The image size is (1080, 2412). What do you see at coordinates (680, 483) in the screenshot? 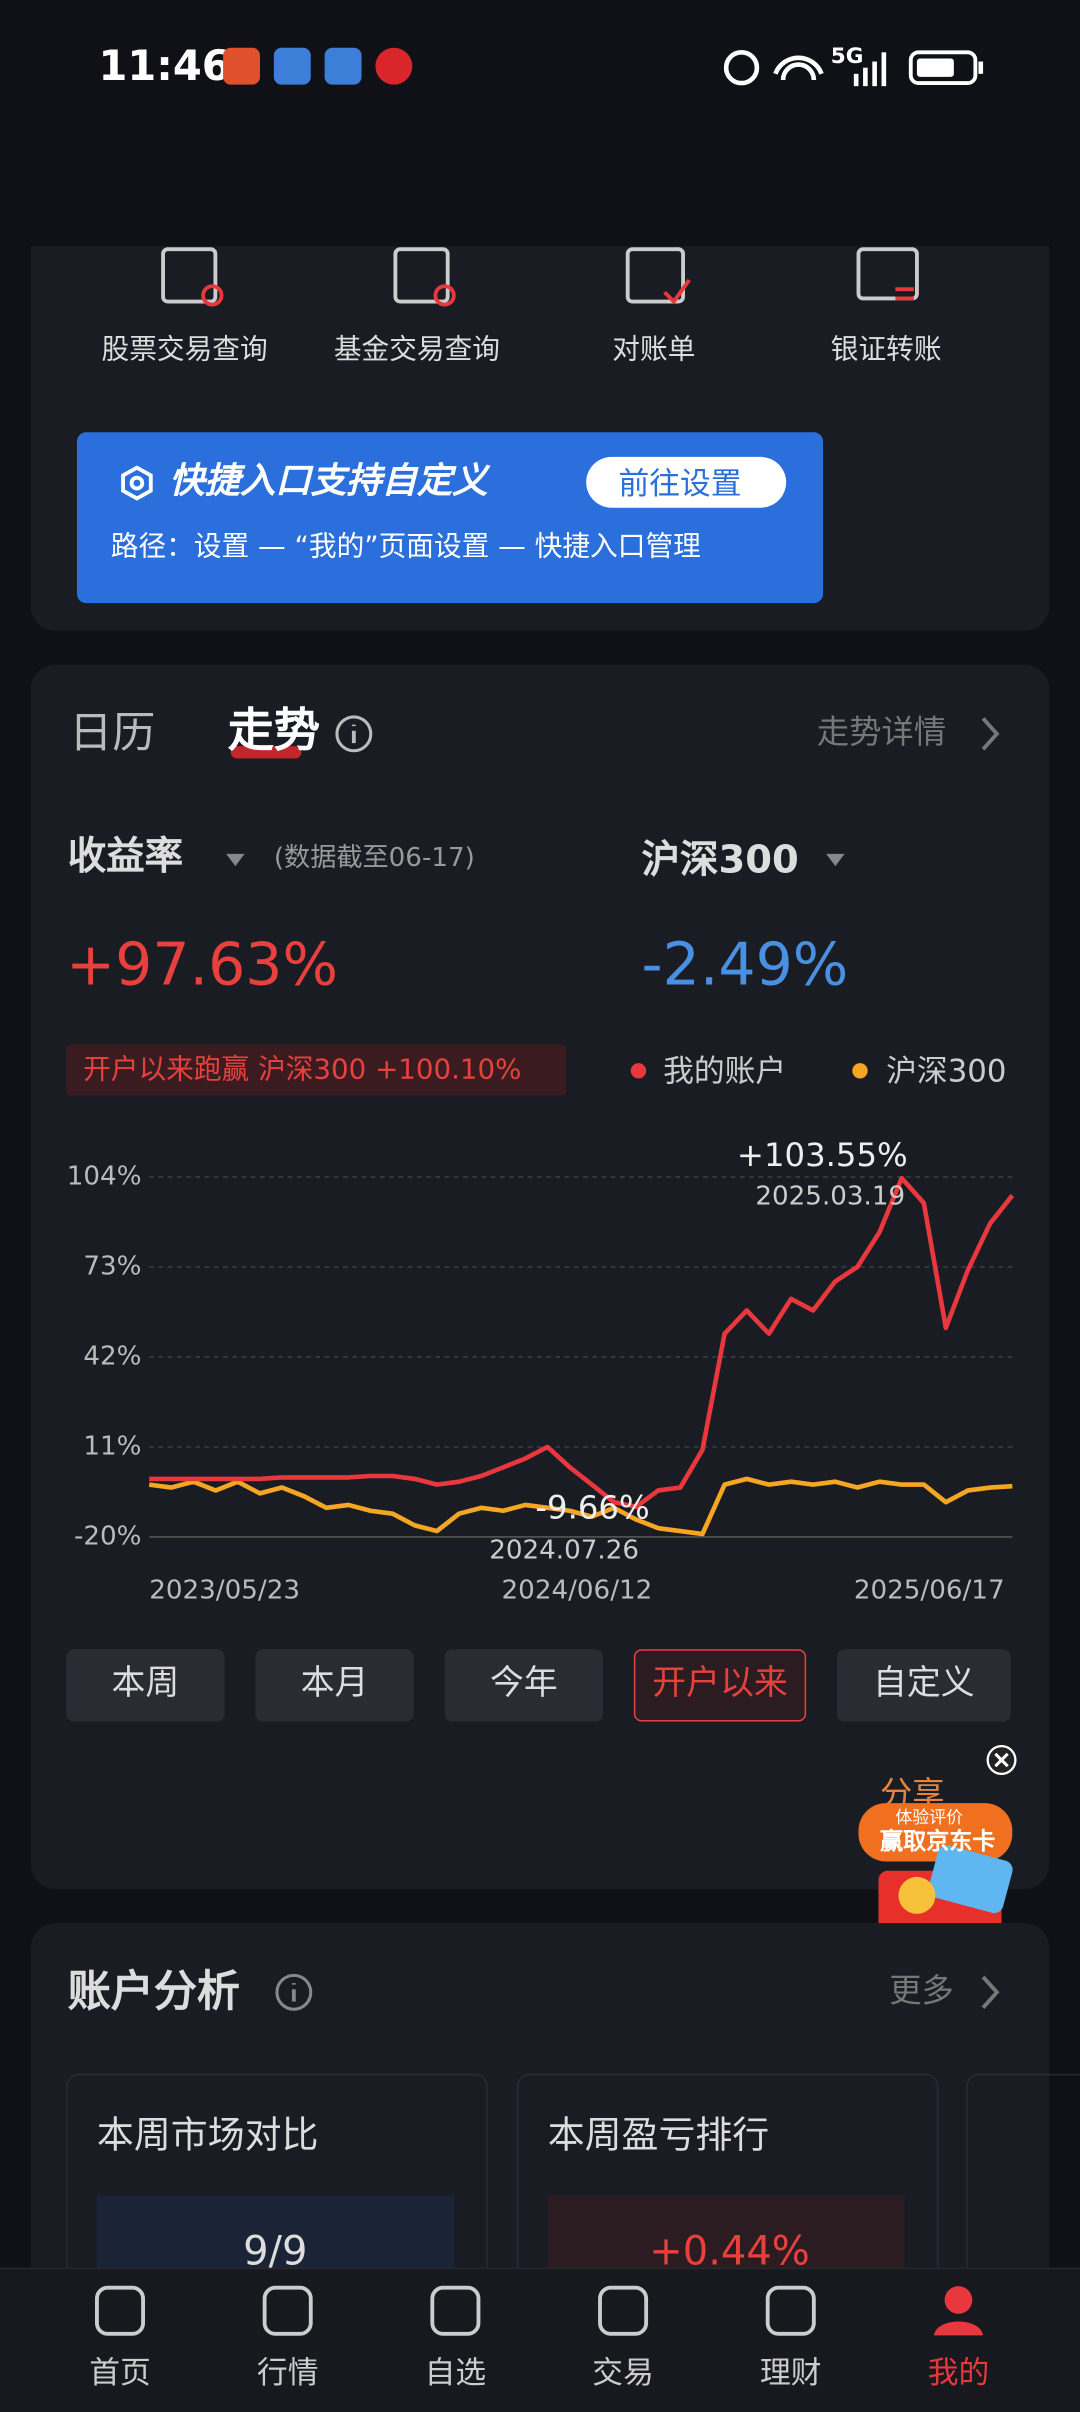
I see `tip-button-label: 前往设置` at bounding box center [680, 483].